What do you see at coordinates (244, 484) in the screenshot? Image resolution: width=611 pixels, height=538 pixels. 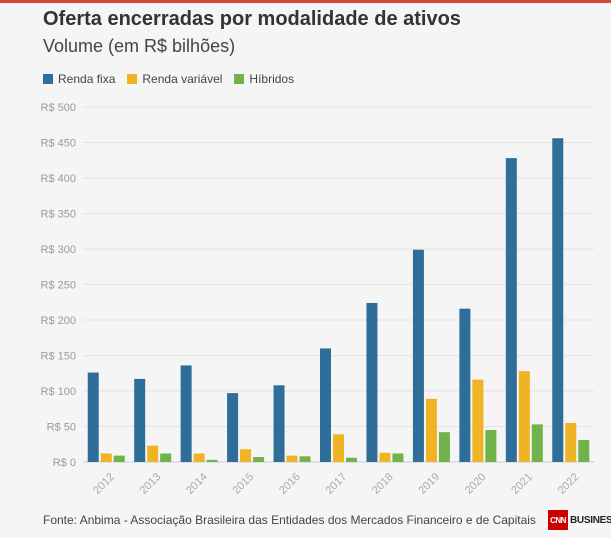 I see `x-tick-label: 2015` at bounding box center [244, 484].